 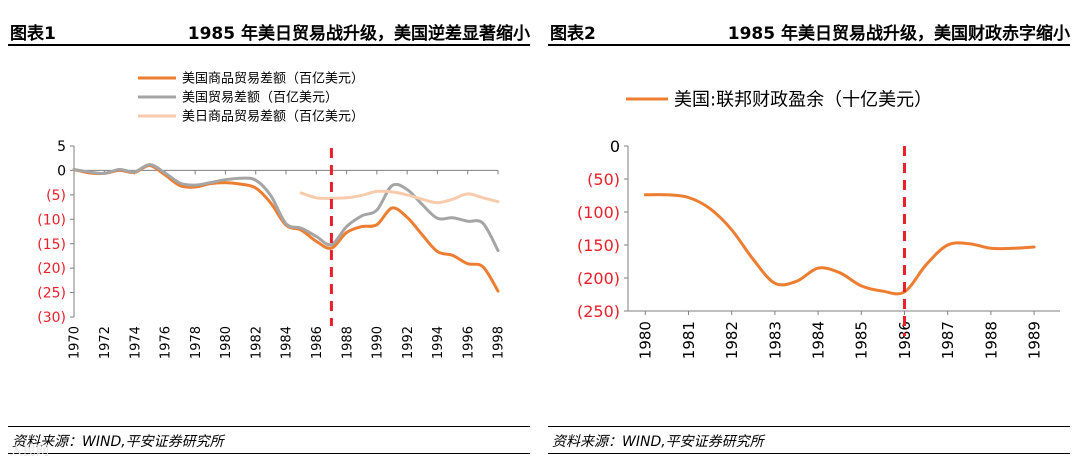 What do you see at coordinates (61, 171) in the screenshot?
I see `left-y-tick-label-1: 0` at bounding box center [61, 171].